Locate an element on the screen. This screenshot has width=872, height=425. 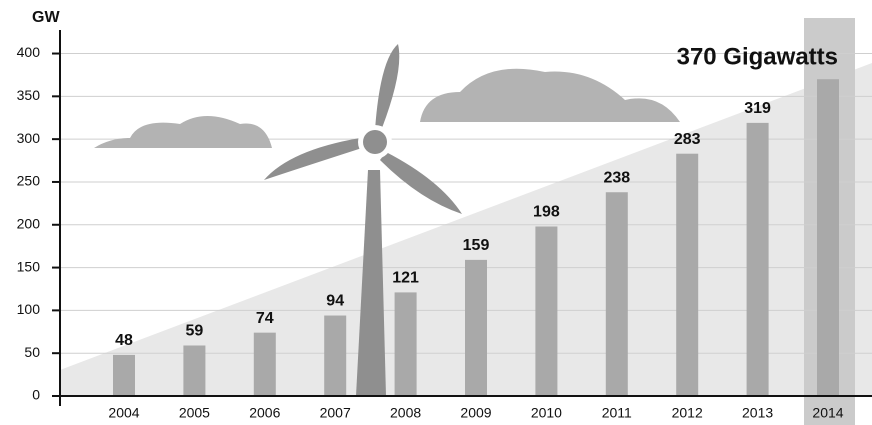
x-tick-label: 2006 is located at coordinates (264, 413).